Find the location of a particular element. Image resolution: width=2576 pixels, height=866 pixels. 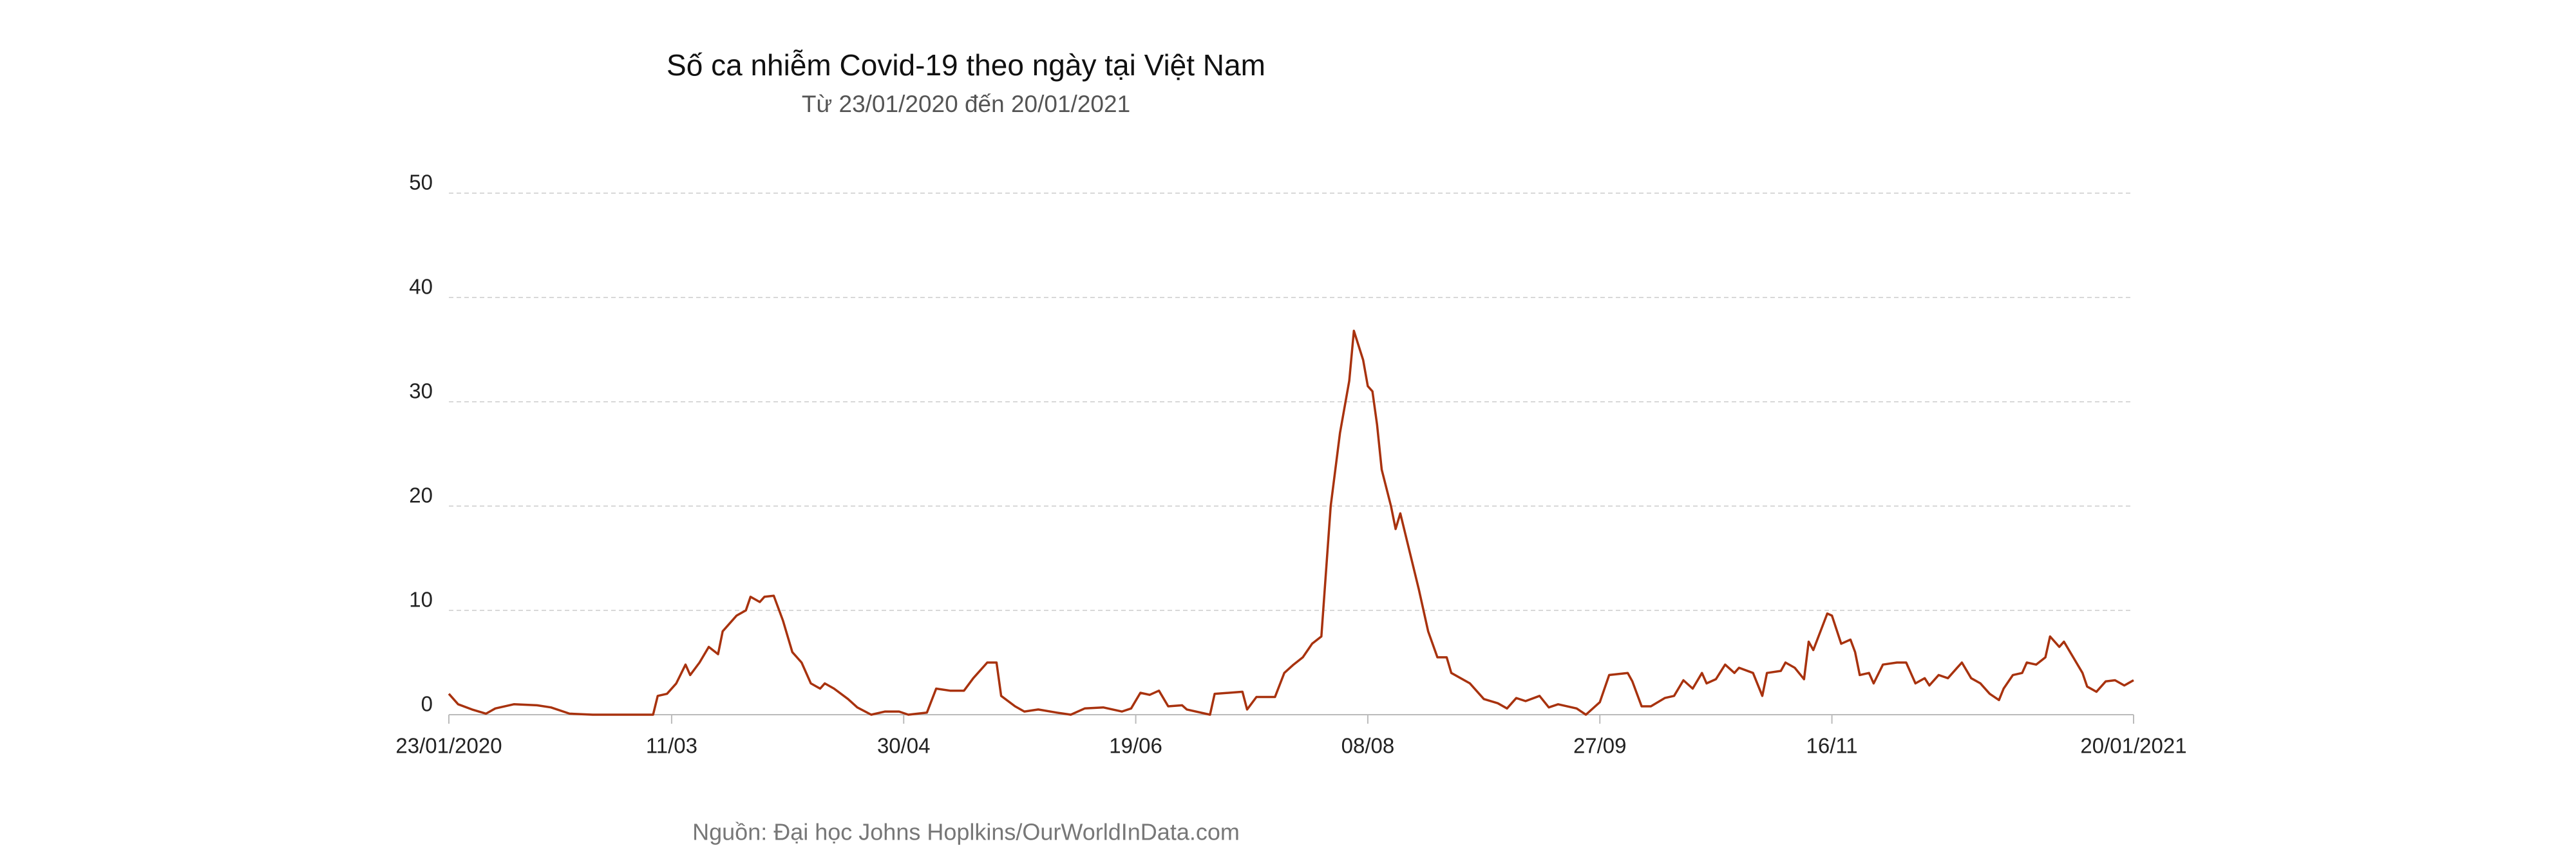

x-tick-label: 23/01/2020 is located at coordinates (448, 746).